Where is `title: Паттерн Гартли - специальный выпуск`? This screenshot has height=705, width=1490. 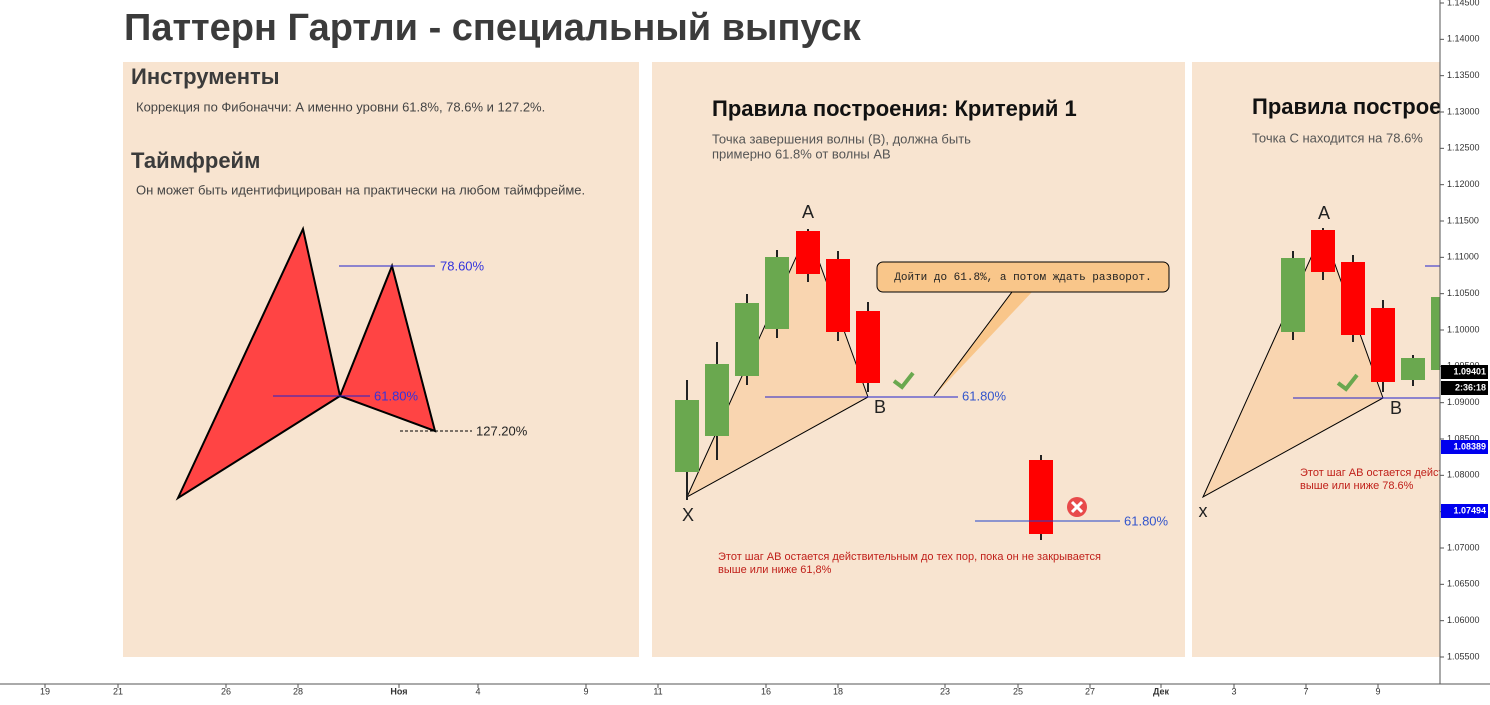
title: Паттерн Гартли - специальный выпуск is located at coordinates (493, 28).